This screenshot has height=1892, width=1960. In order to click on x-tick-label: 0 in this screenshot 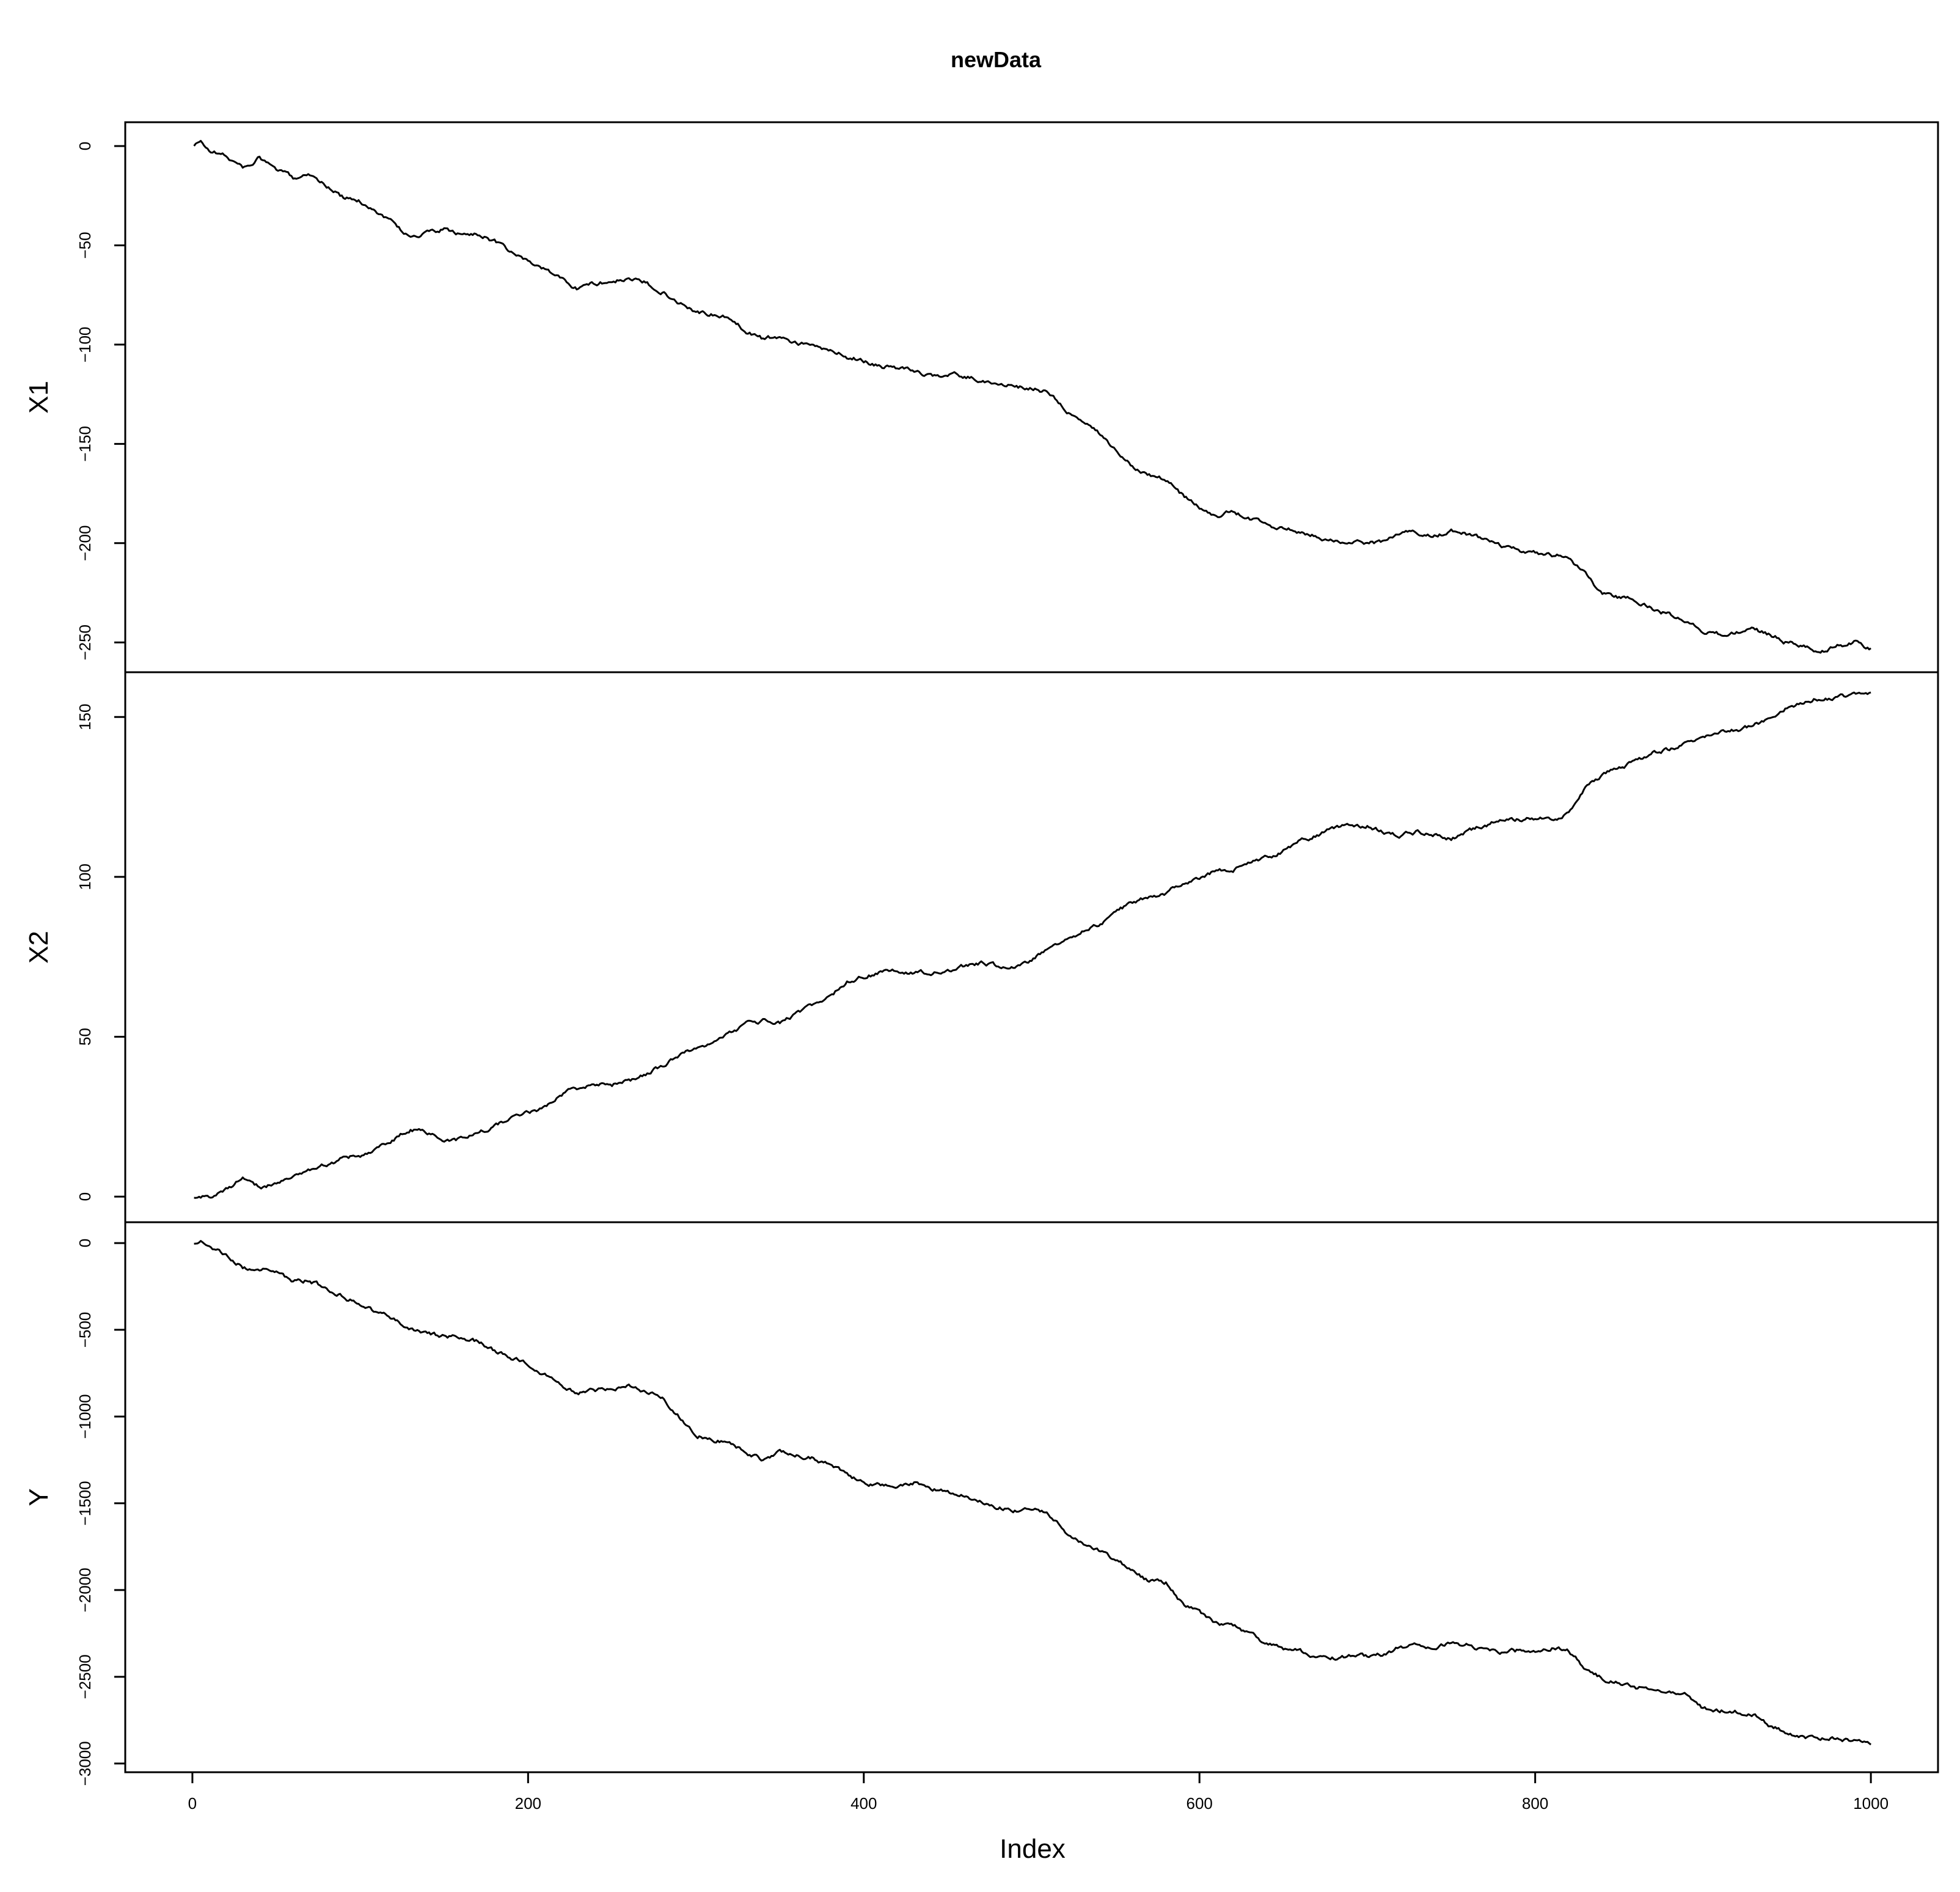, I will do `click(193, 1804)`.